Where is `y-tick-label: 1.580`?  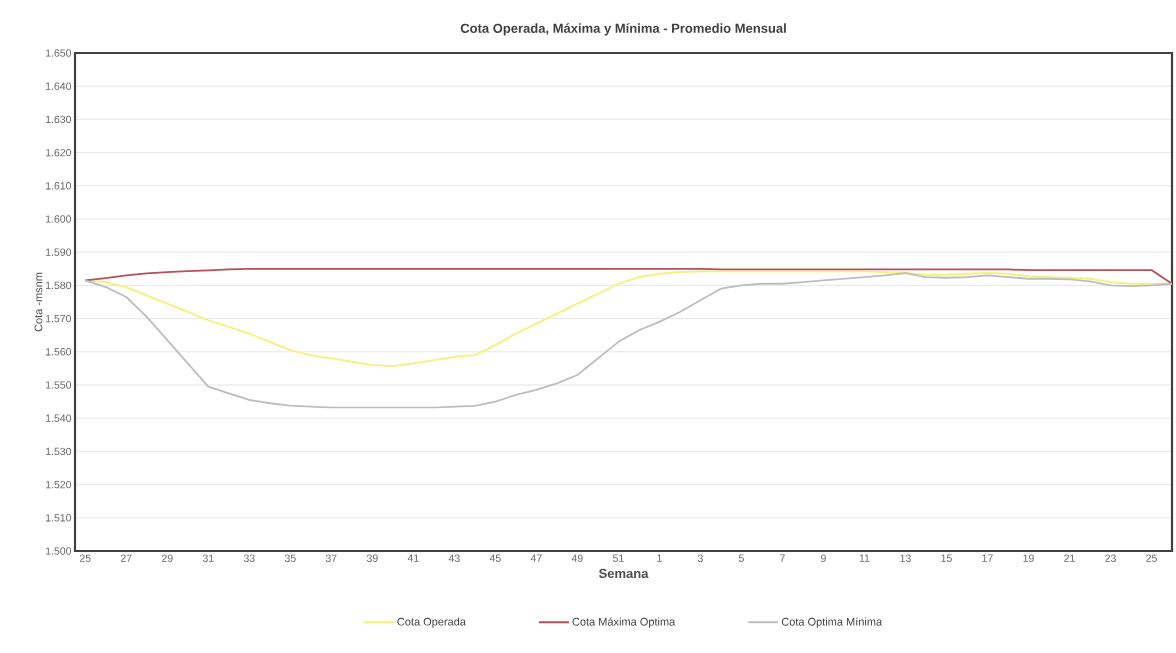 y-tick-label: 1.580 is located at coordinates (59, 285).